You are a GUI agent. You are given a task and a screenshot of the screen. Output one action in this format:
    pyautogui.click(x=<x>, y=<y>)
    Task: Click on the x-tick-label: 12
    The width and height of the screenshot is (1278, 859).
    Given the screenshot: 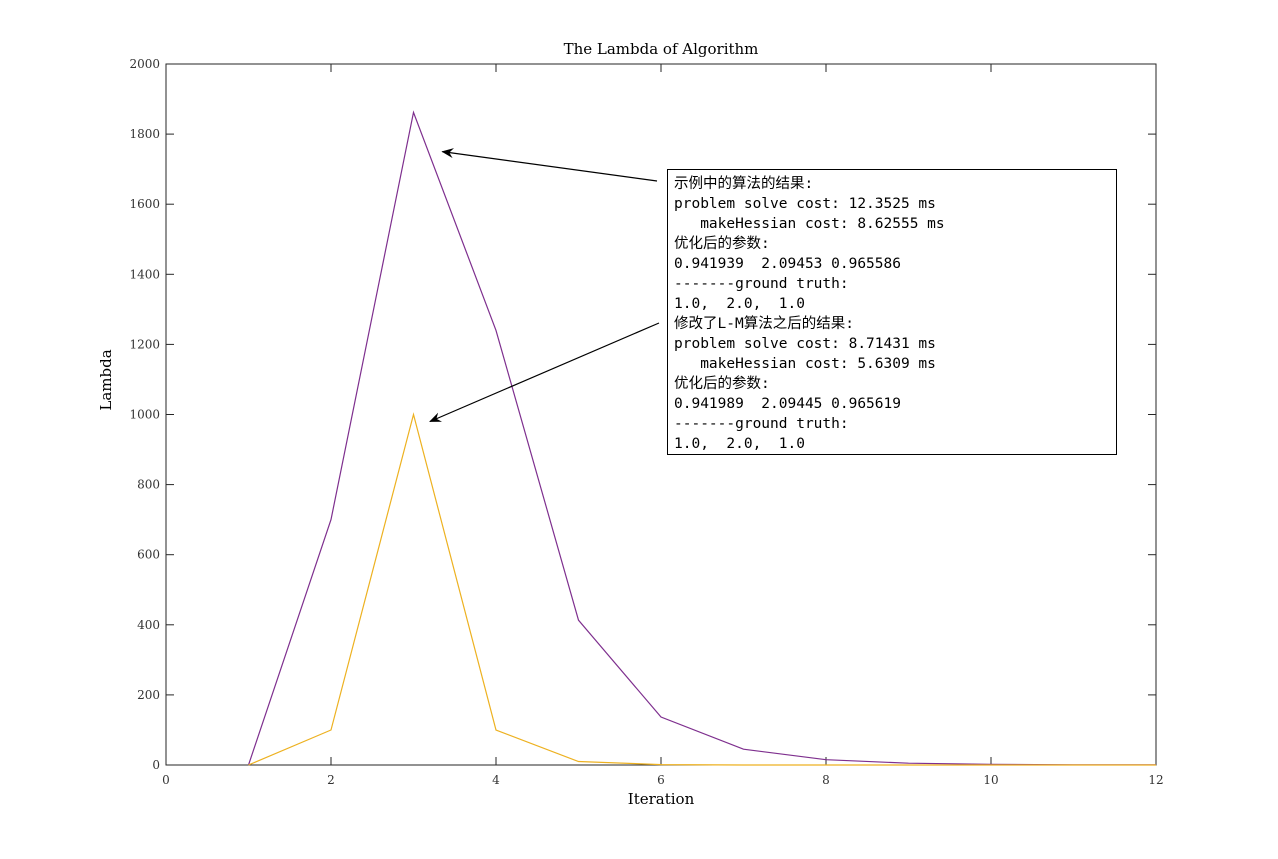 What is the action you would take?
    pyautogui.click(x=1155, y=780)
    